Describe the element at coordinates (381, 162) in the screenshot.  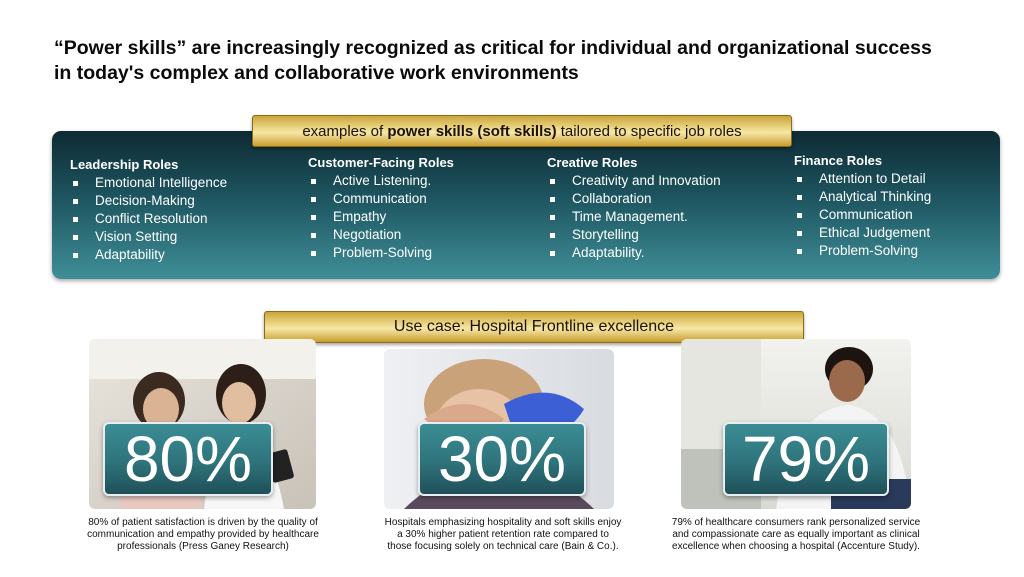
I see `role-title: Customer-Facing Roles` at that location.